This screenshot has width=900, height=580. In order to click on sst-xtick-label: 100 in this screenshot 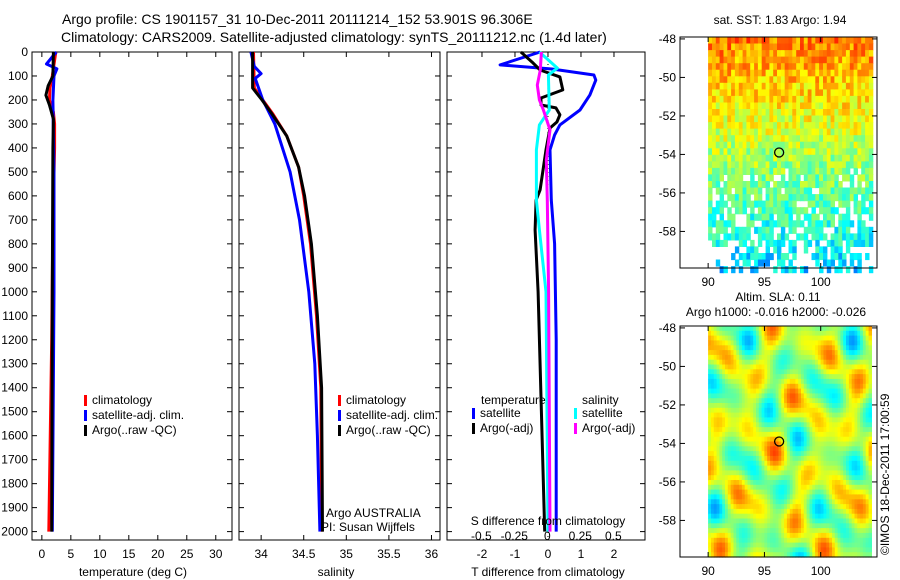, I will do `click(821, 282)`.